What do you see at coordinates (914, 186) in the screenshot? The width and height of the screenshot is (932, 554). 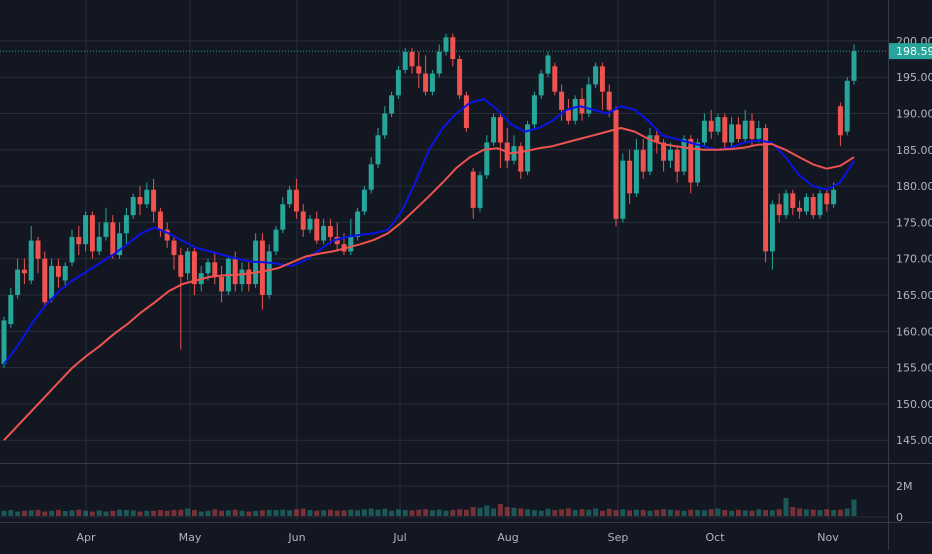 I see `price-tick-label: 180.00` at bounding box center [914, 186].